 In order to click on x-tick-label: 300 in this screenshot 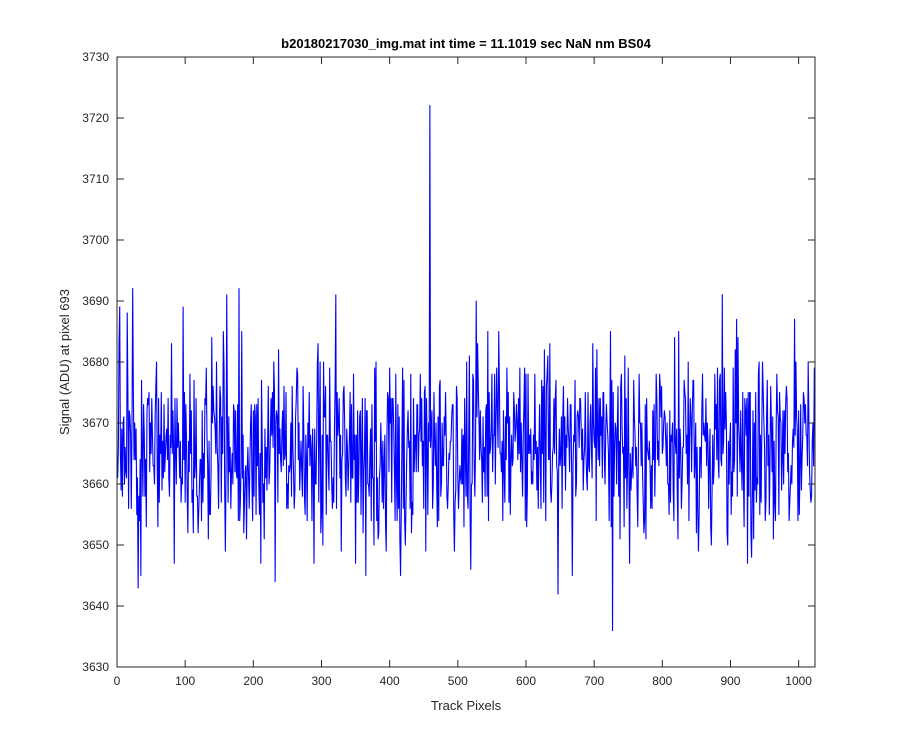, I will do `click(321, 681)`.